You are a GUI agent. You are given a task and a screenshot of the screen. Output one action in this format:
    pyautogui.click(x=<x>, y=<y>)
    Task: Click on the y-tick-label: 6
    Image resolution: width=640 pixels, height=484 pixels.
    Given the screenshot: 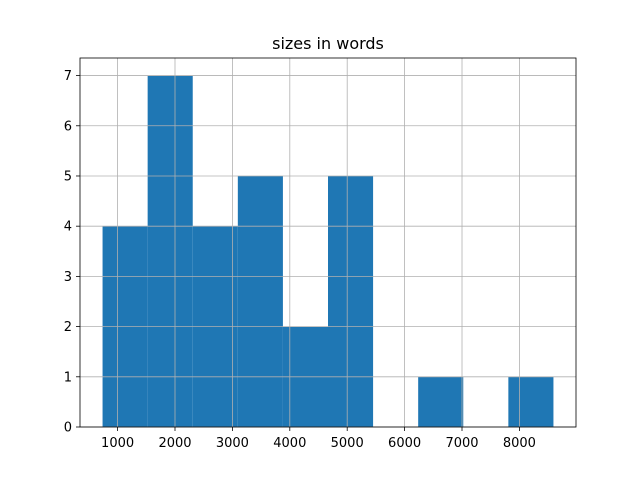 What is the action you would take?
    pyautogui.click(x=68, y=126)
    